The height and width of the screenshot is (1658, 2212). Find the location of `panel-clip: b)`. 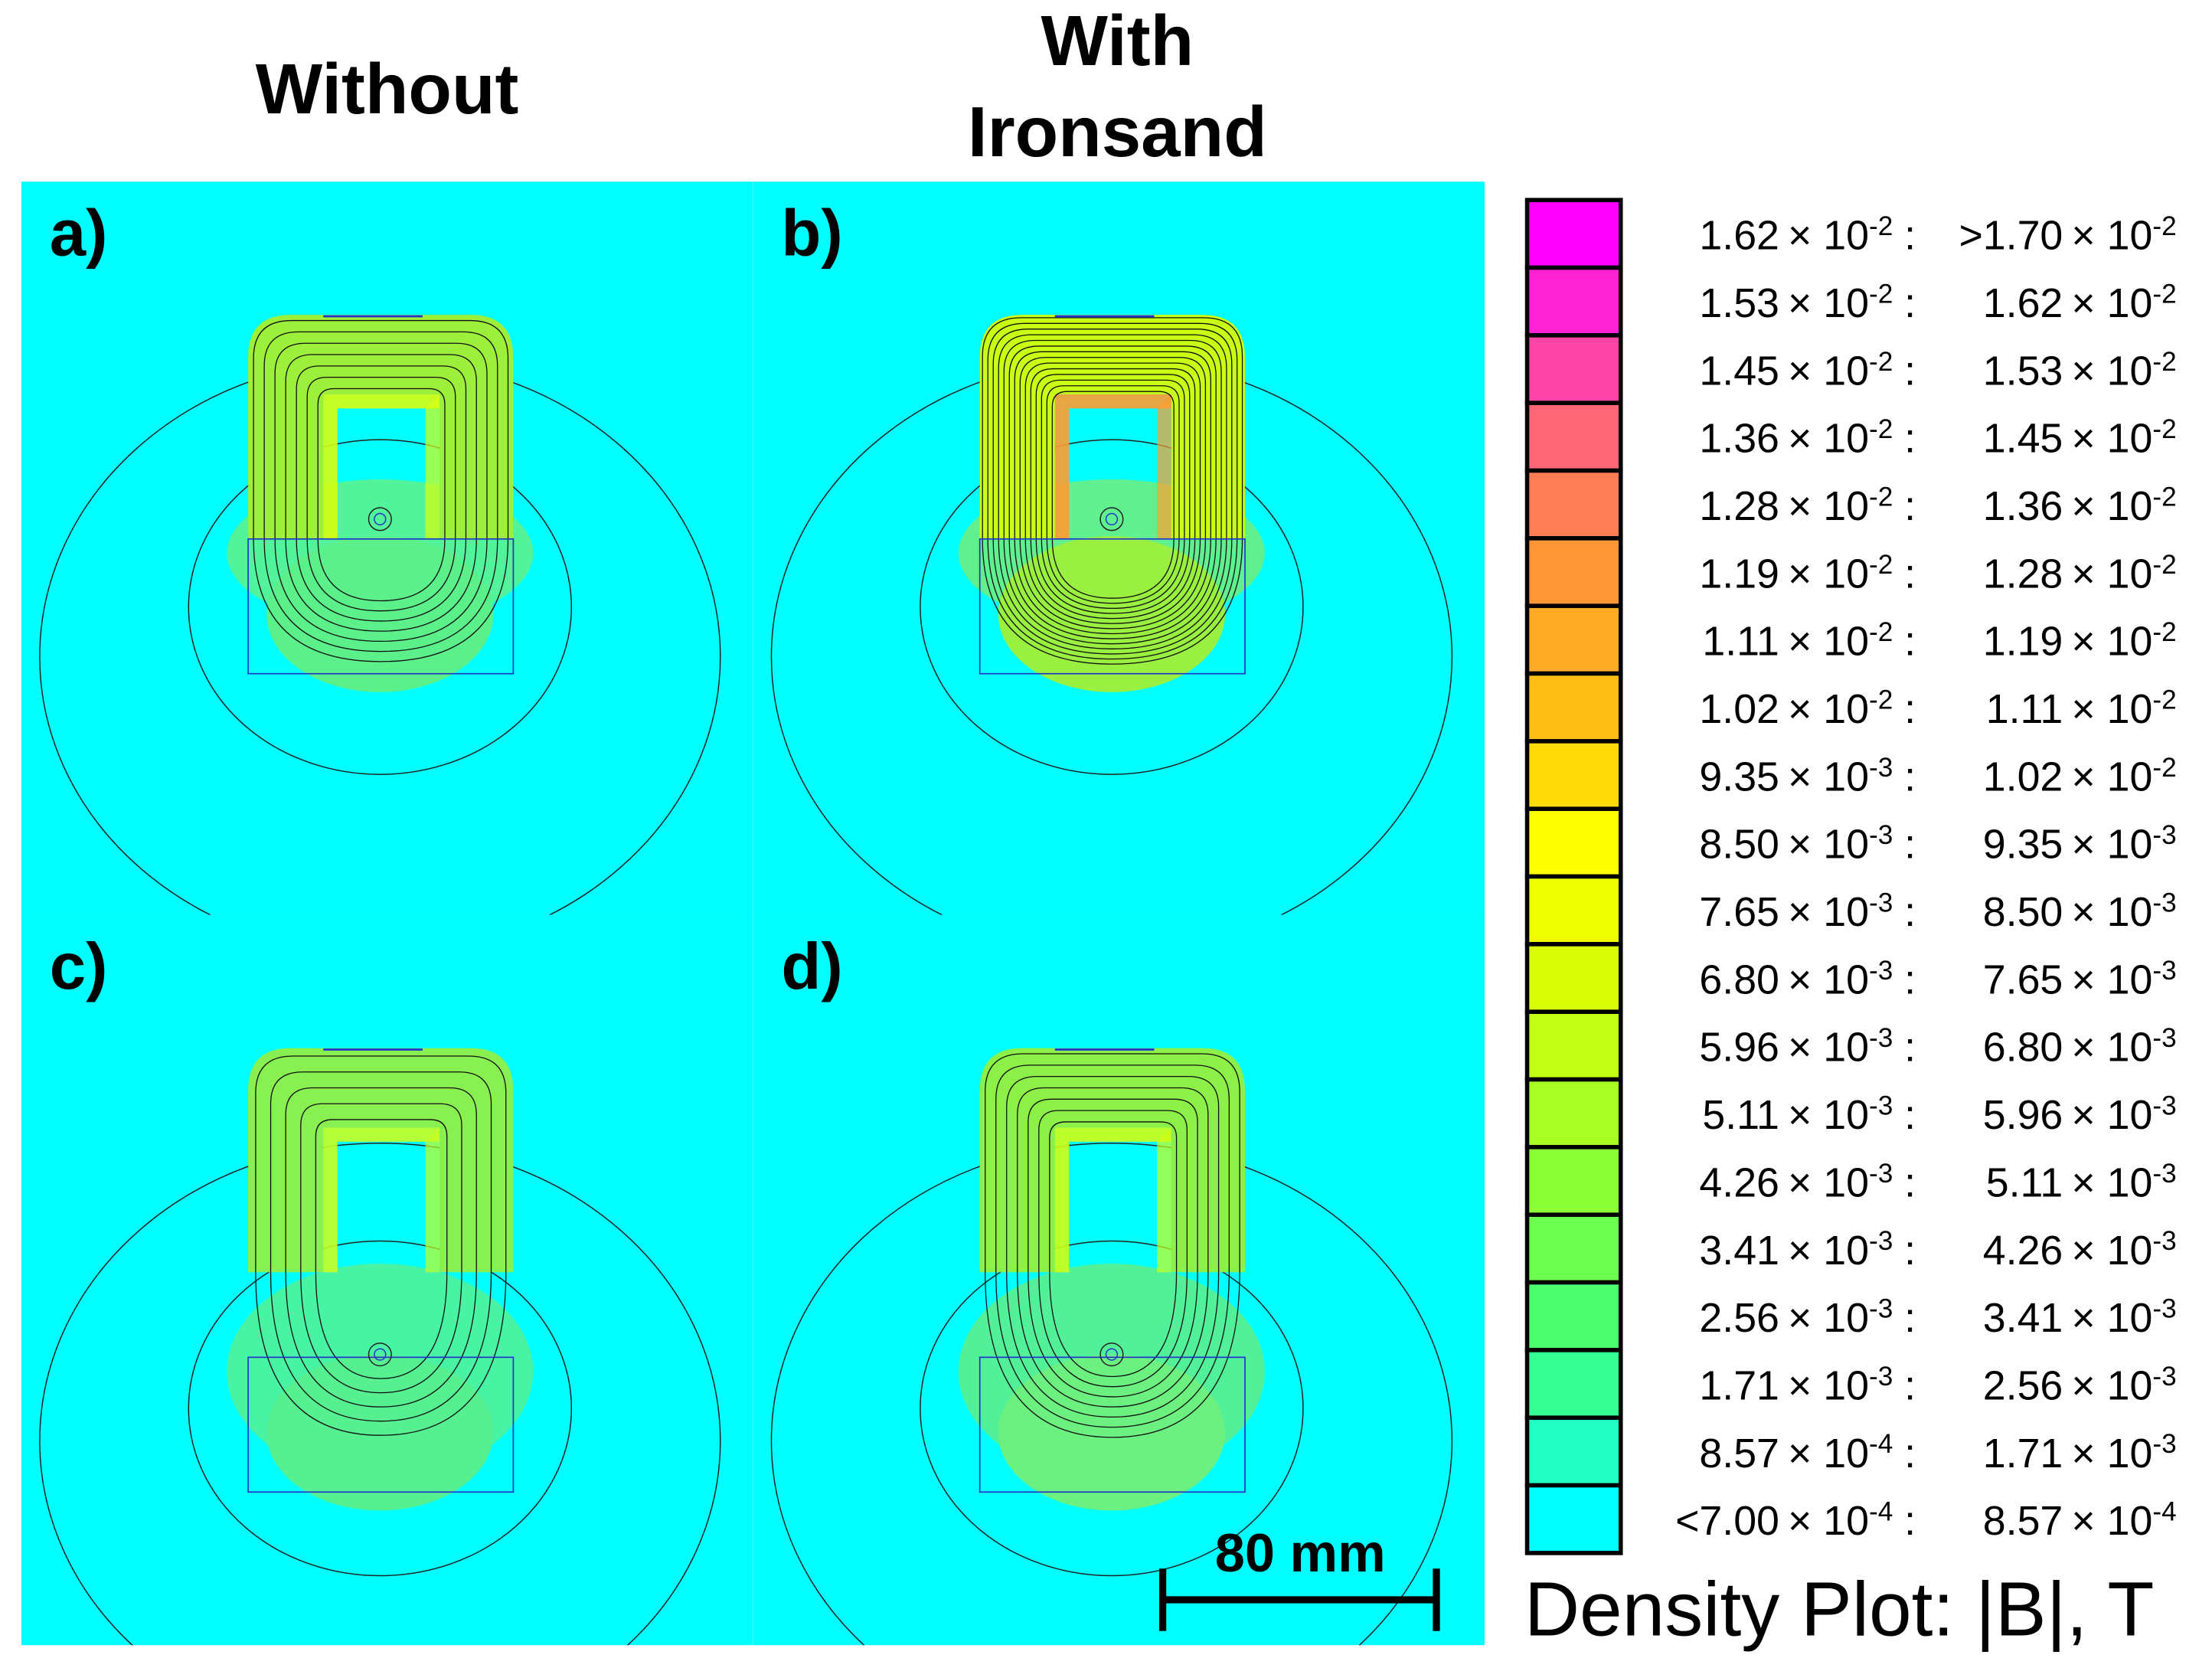

panel-clip: b) is located at coordinates (1119, 548).